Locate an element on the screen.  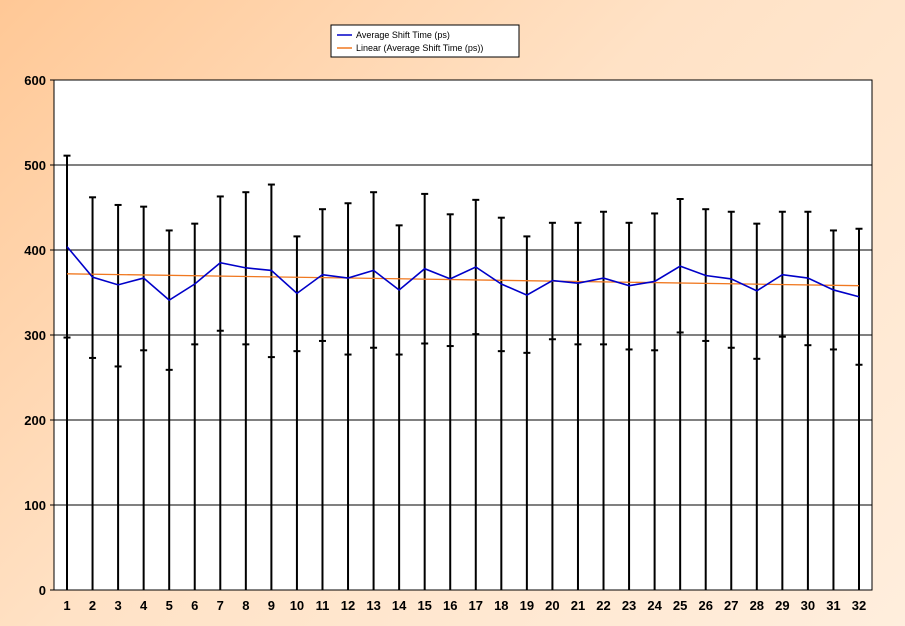
x-tick-label: 15 is located at coordinates (424, 605).